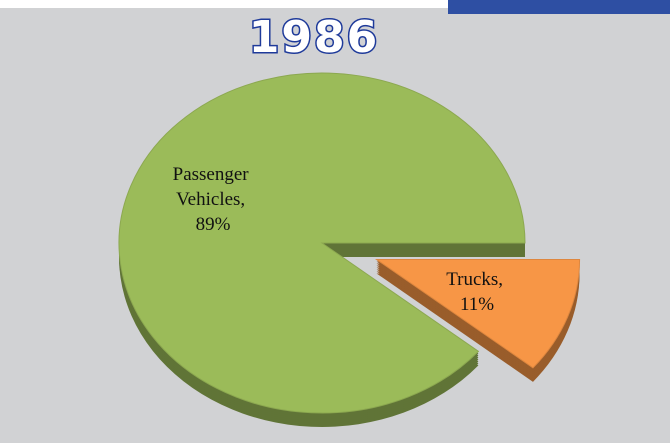 The image size is (670, 443). Describe the element at coordinates (559, 7) in the screenshot. I see `top-accent` at that location.